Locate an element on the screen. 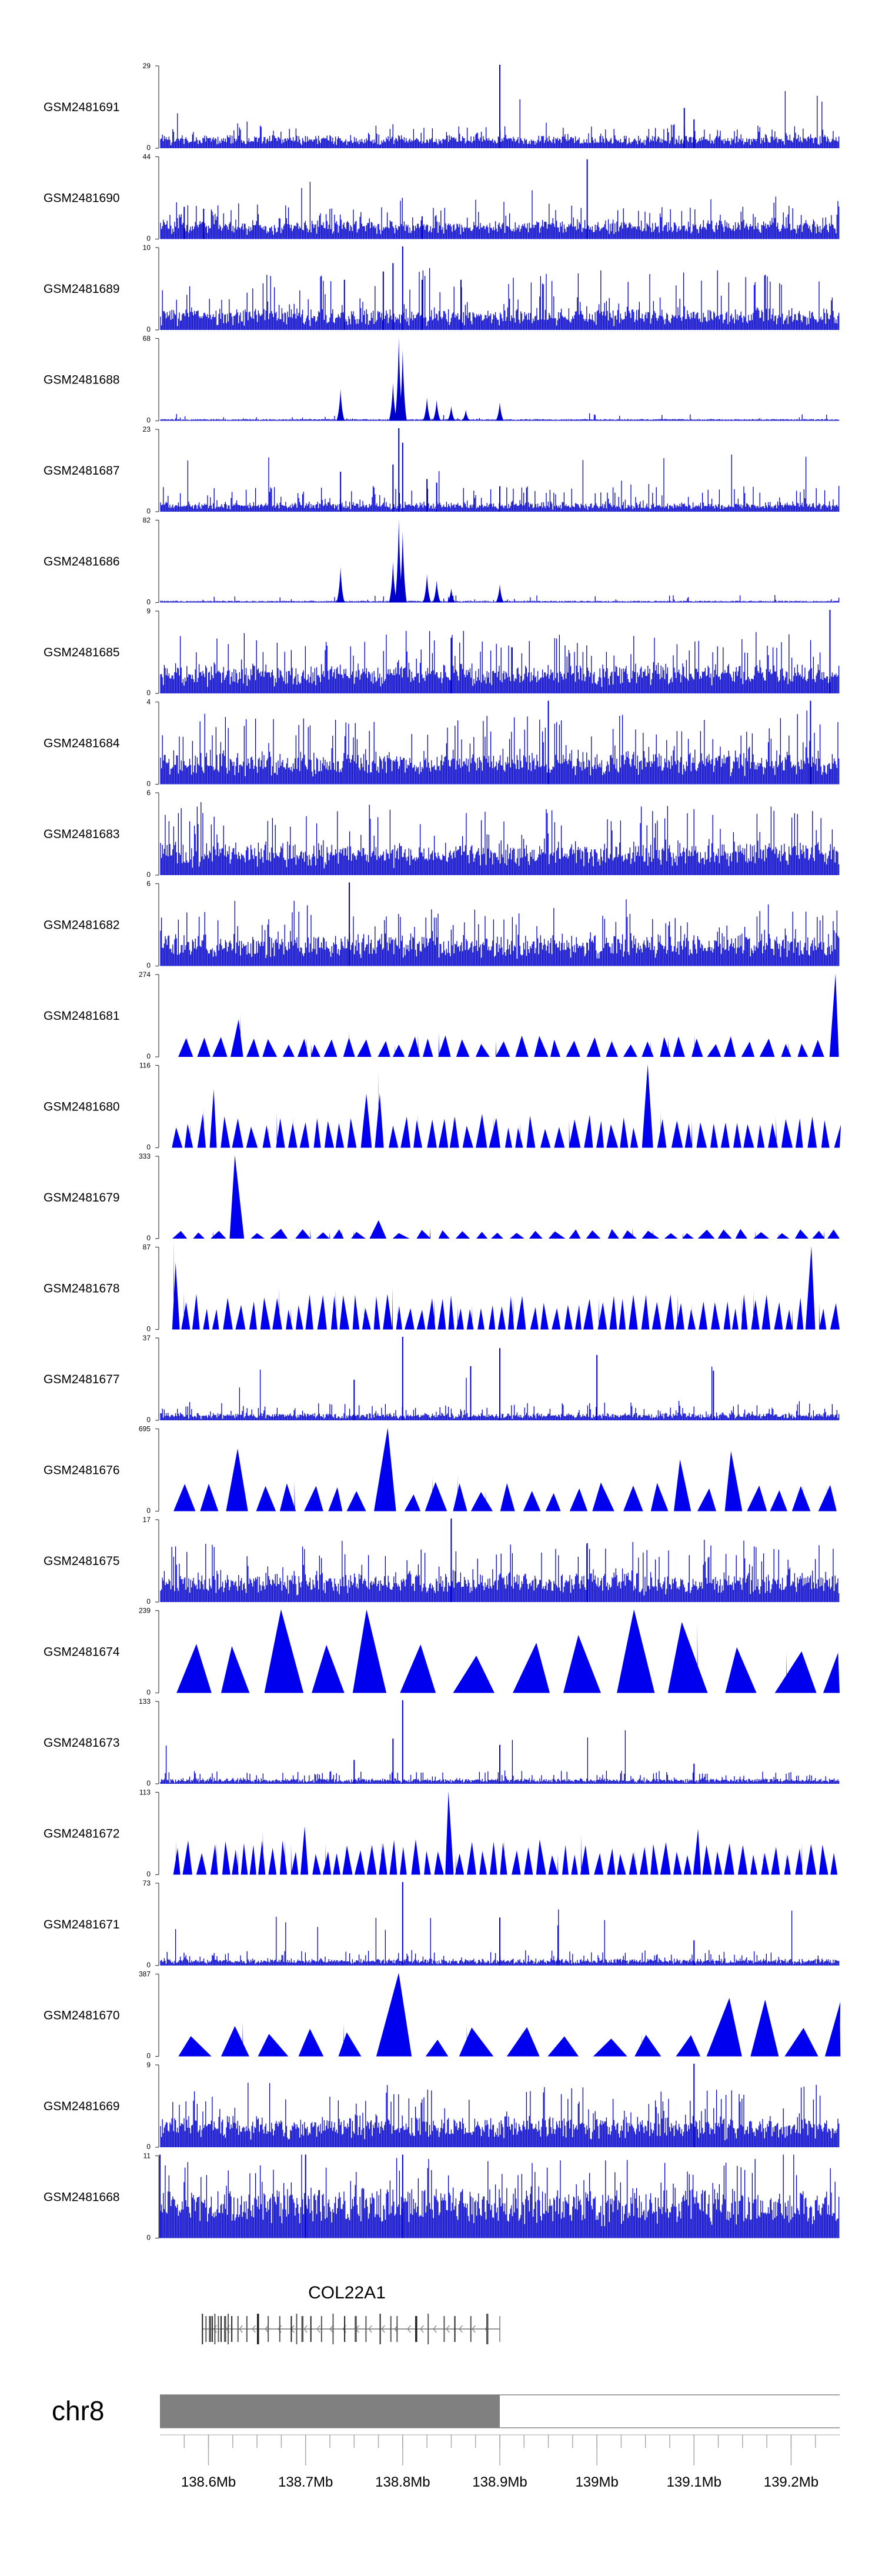 Image resolution: width=882 pixels, height=2576 pixels. y-max-label: 29 is located at coordinates (147, 66).